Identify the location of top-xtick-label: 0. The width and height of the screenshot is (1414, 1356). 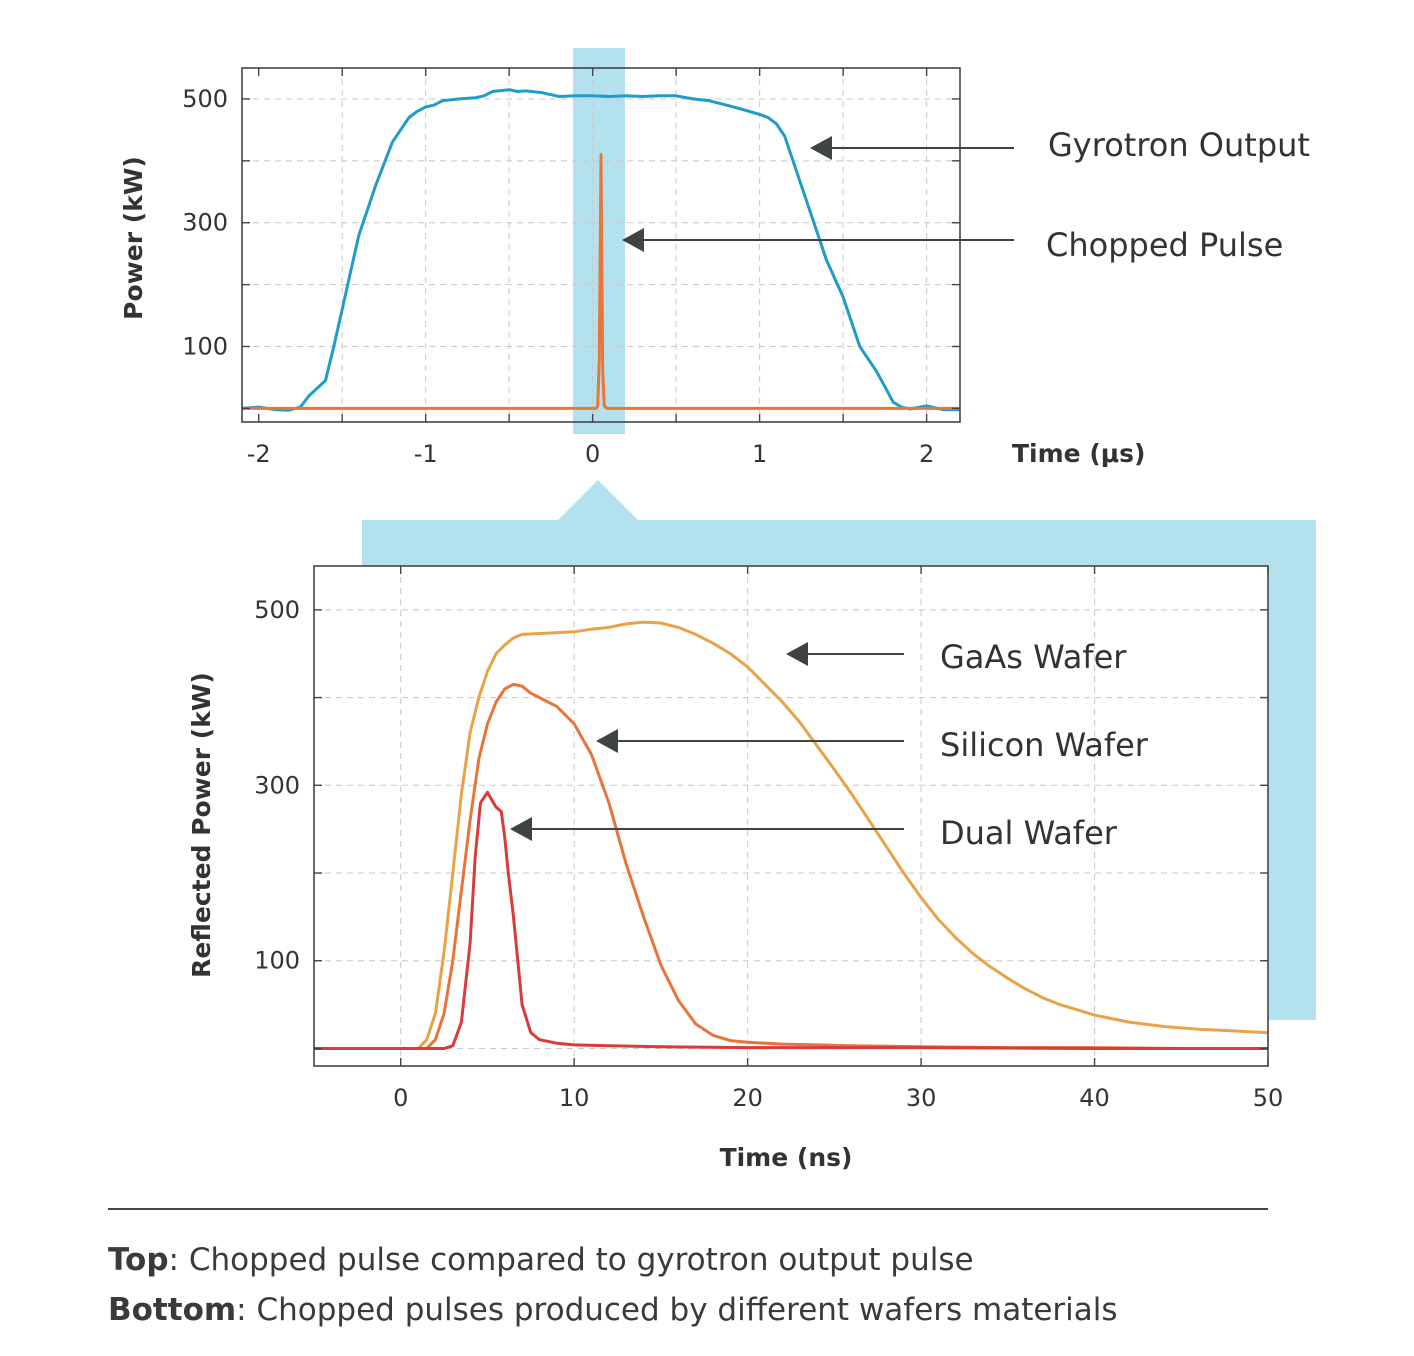
(592, 454).